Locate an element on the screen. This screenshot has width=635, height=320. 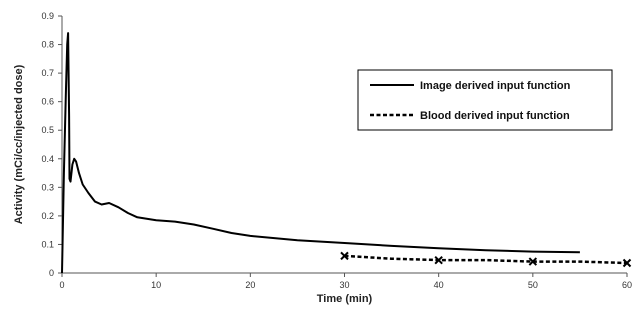
x-tick-label: 30 is located at coordinates (344, 285).